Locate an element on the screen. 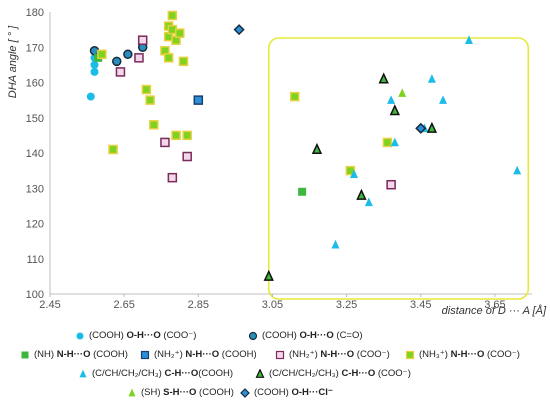 This screenshot has width=550, height=405. legend-label: (COOH) O-H···Cl⁻ is located at coordinates (293, 392).